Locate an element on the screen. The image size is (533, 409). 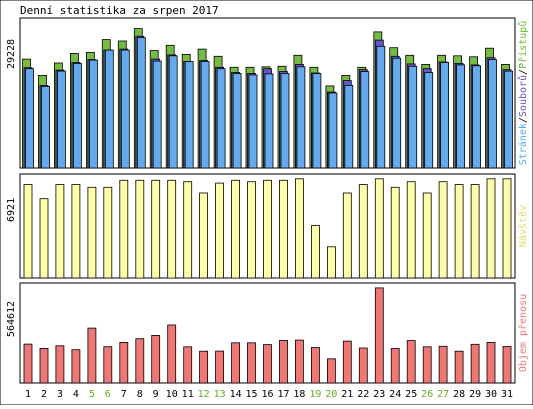
bar-volume-objem-přenosu-day-3 is located at coordinates (60, 364).